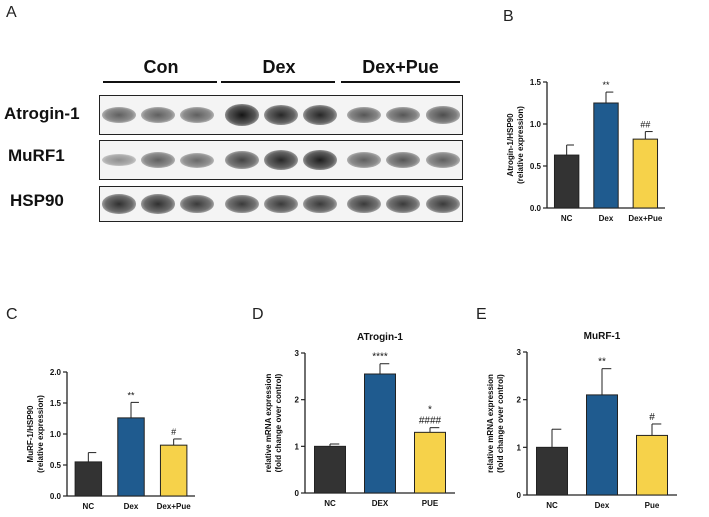 Image resolution: width=709 pixels, height=517 pixels. Describe the element at coordinates (380, 337) in the screenshot. I see `chart-title: ATrogin-1` at that location.